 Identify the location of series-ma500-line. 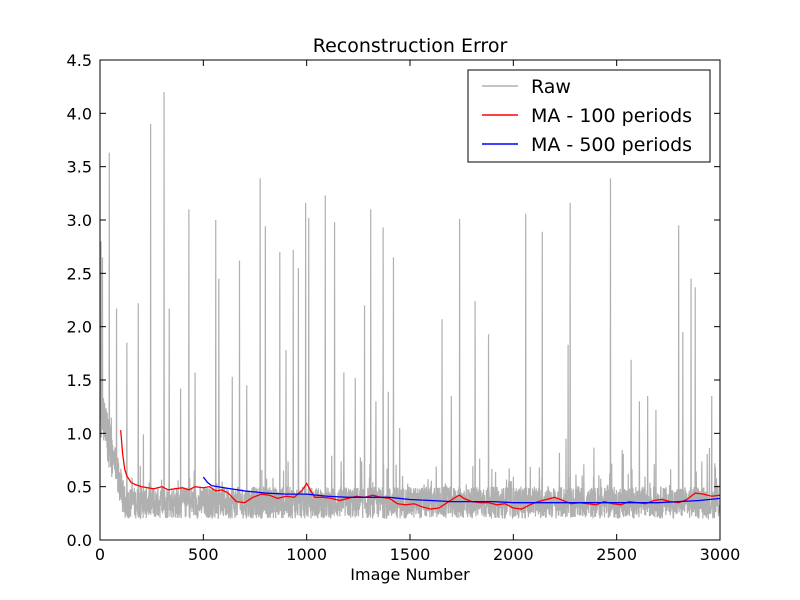
(461, 490).